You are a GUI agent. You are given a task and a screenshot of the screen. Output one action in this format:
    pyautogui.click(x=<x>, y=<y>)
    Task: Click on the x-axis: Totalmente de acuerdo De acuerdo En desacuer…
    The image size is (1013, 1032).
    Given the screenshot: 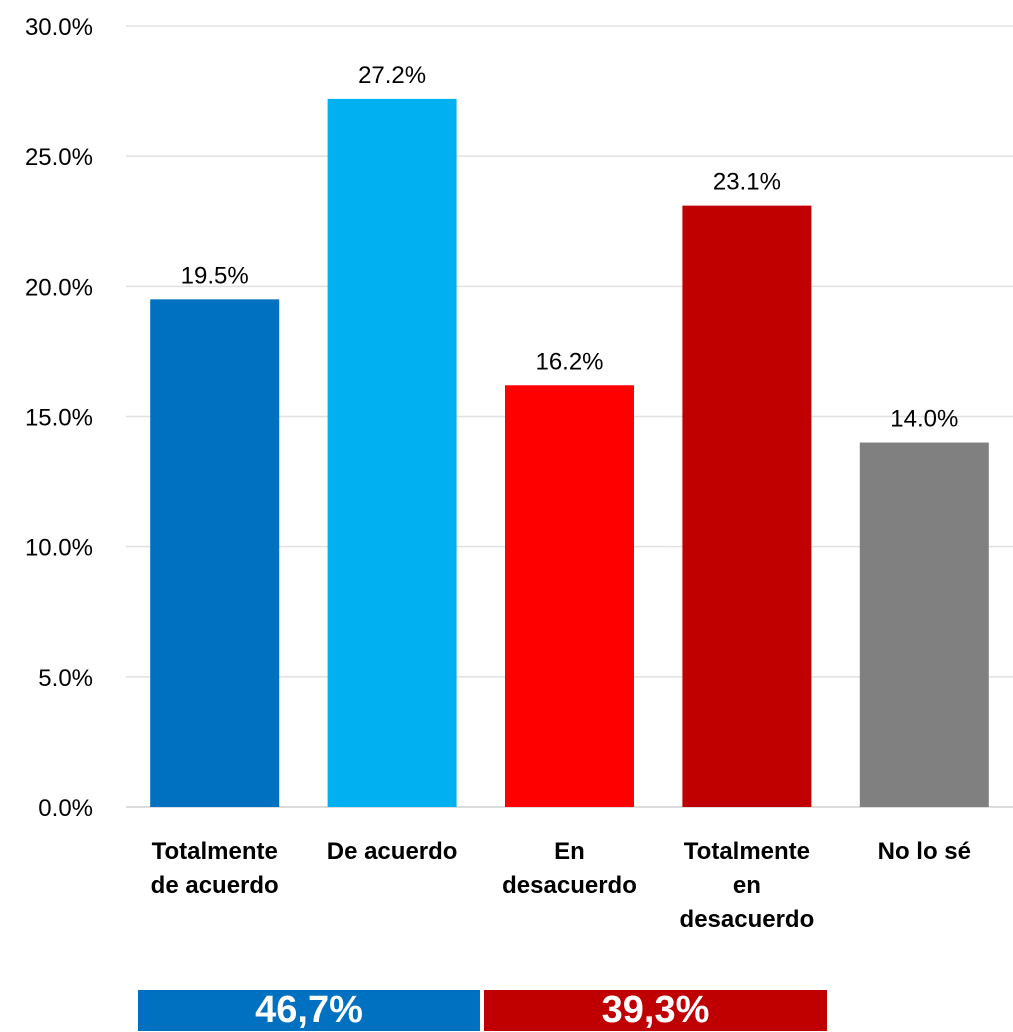 What is the action you would take?
    pyautogui.click(x=561, y=885)
    